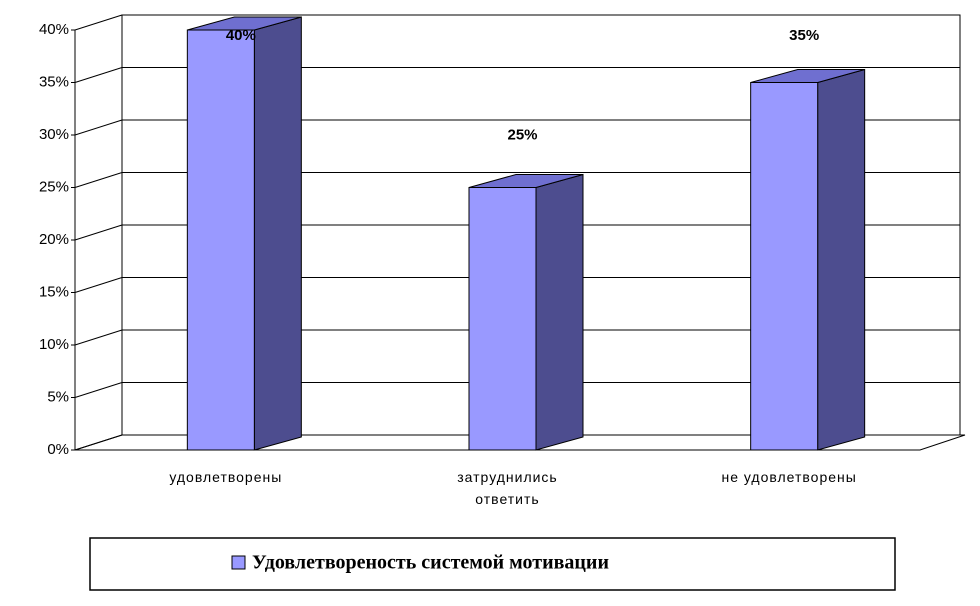 The image size is (980, 606). What do you see at coordinates (226, 477) in the screenshot?
I see `x-tick-label: удовлетворены` at bounding box center [226, 477].